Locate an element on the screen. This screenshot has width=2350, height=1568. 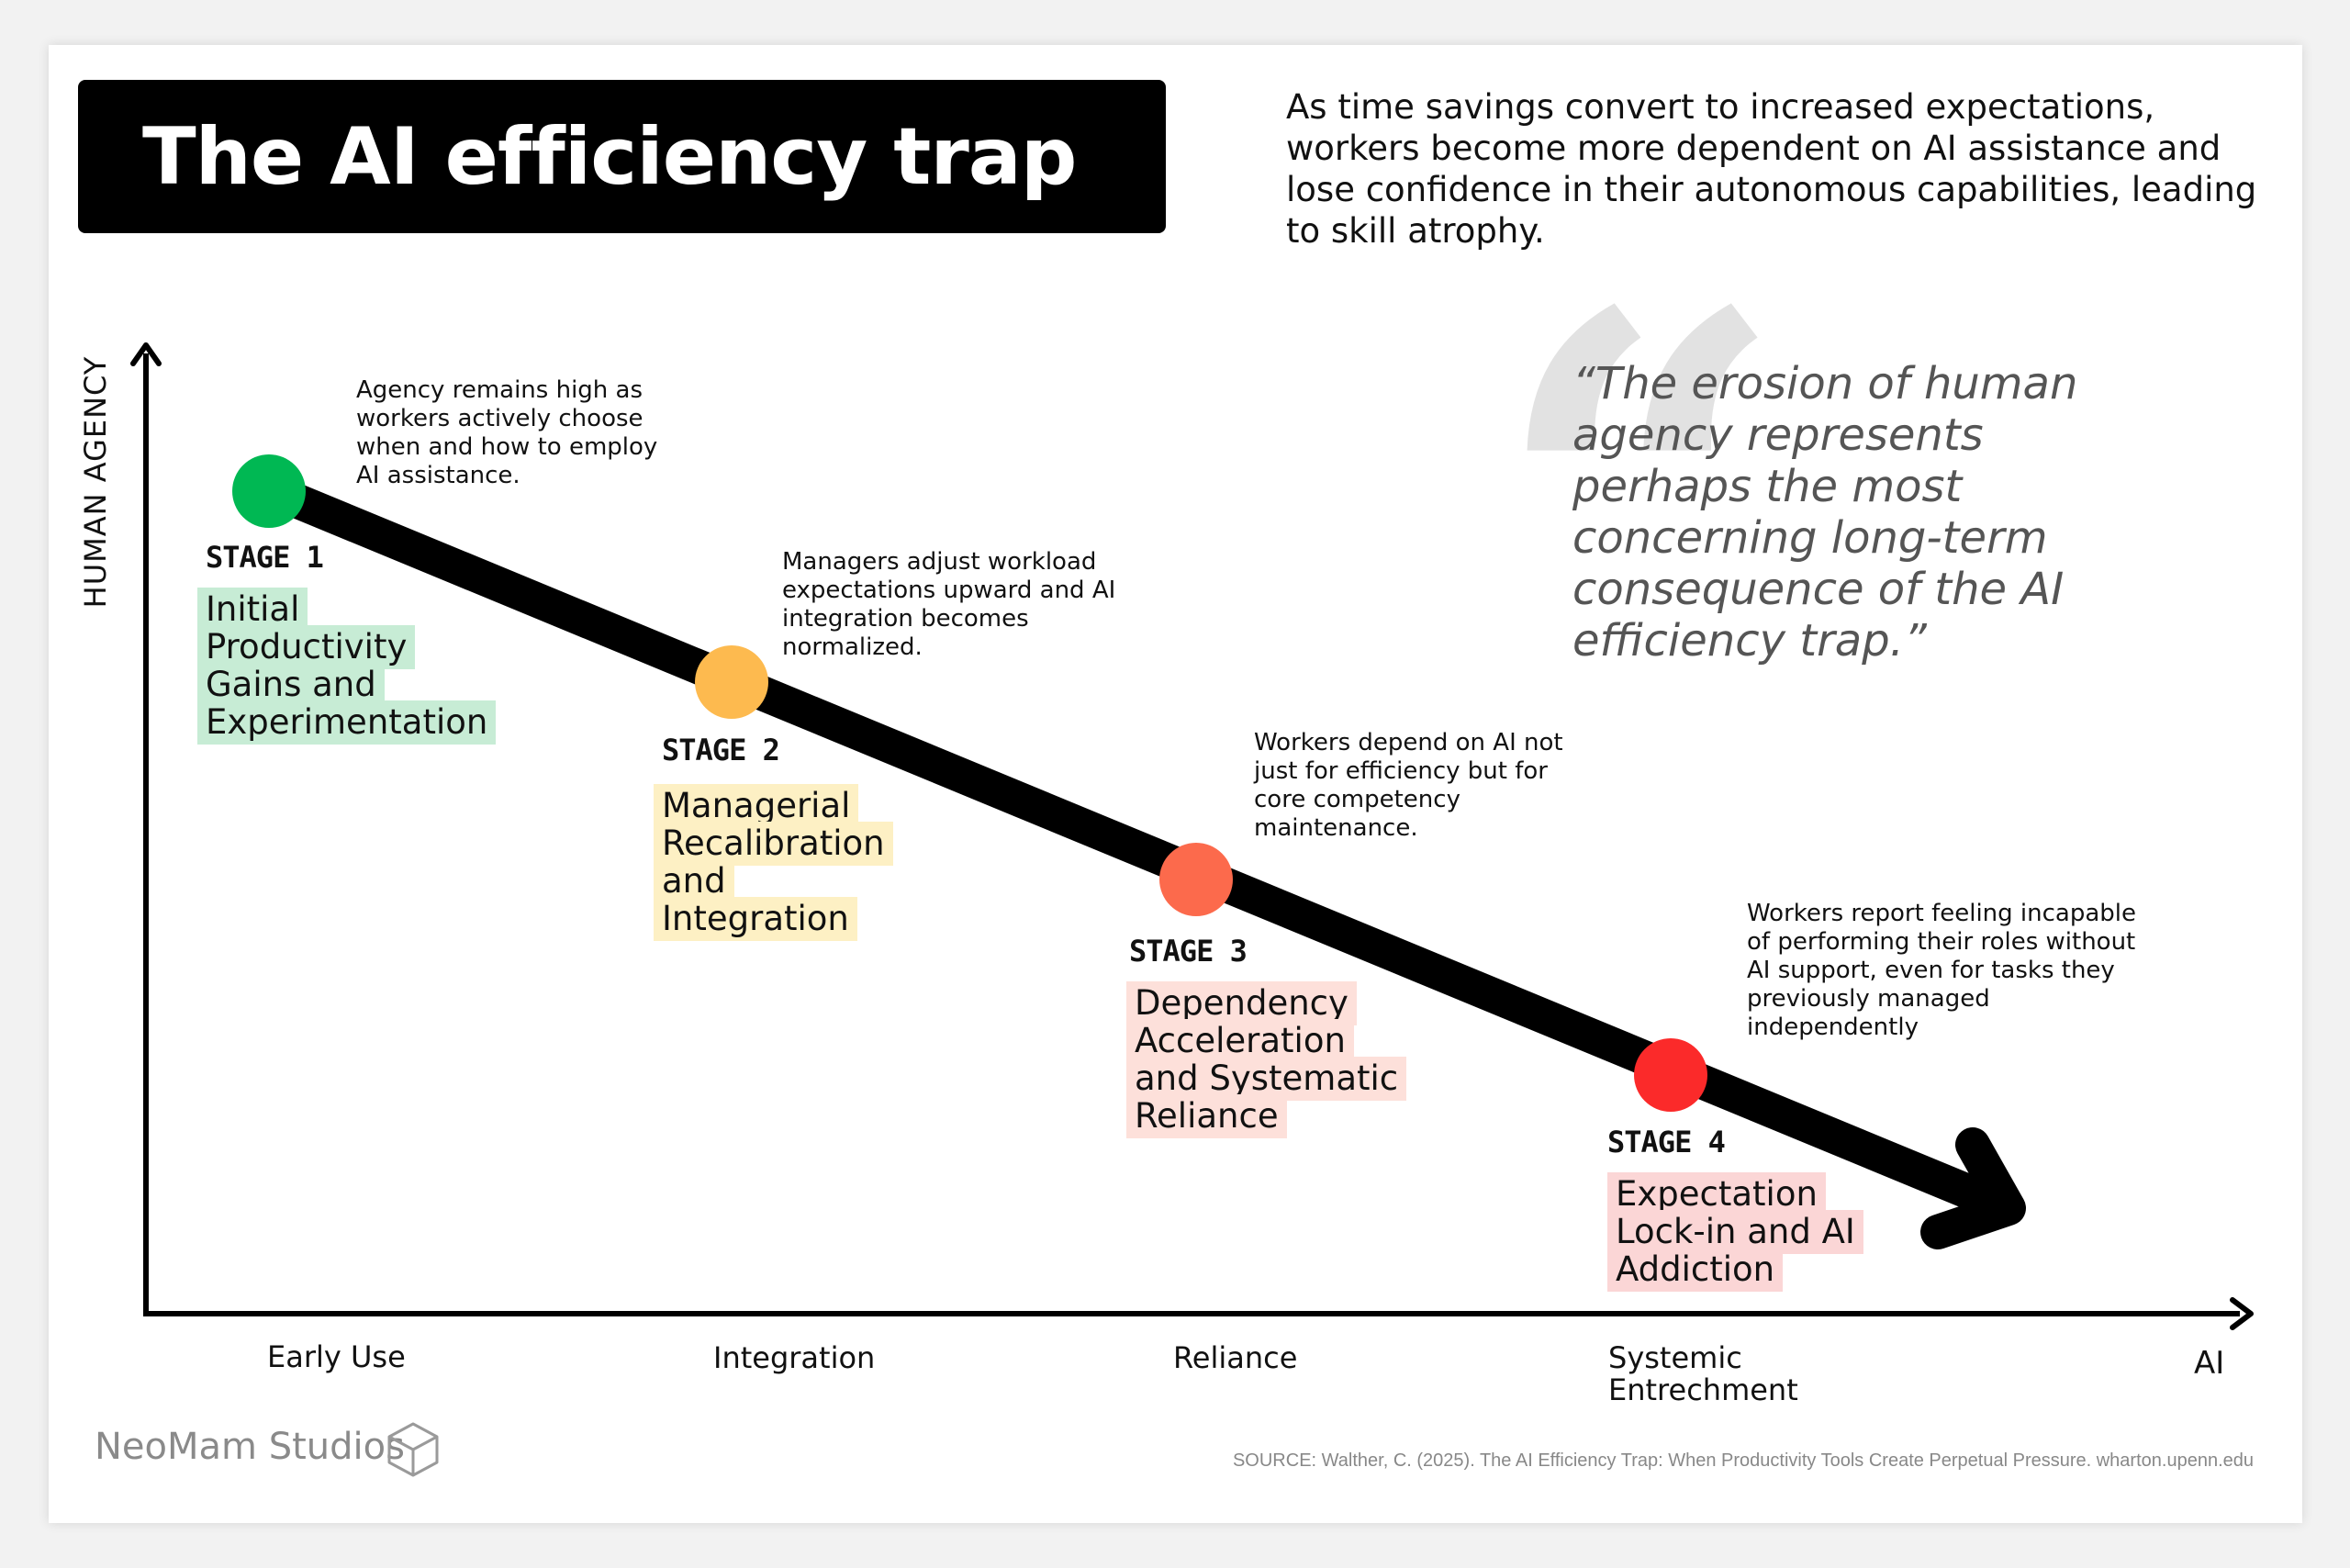
stage-3-label: STAGE 3 is located at coordinates (1188, 951).